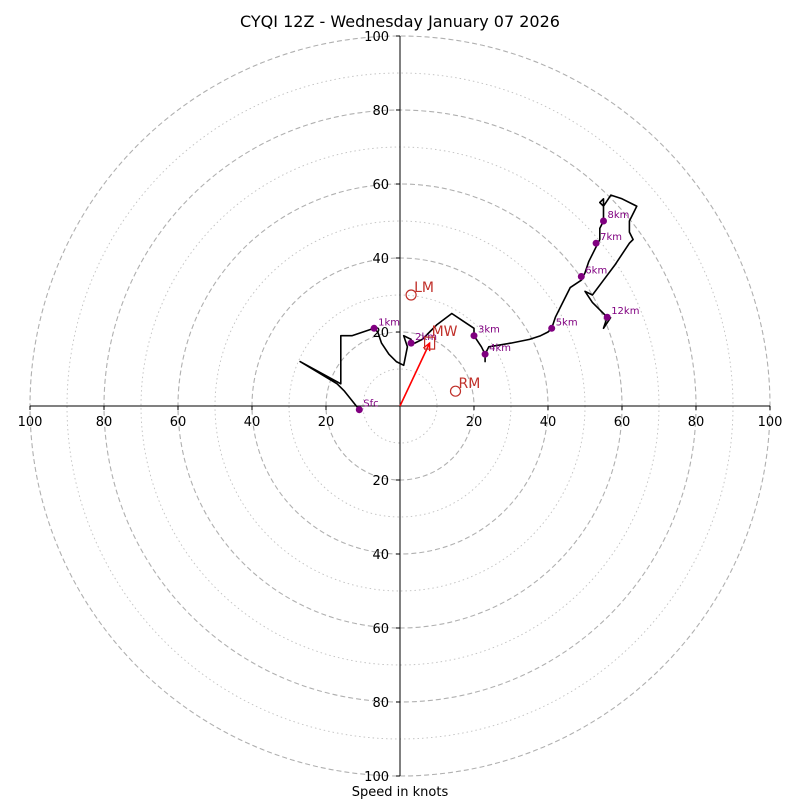 The width and height of the screenshot is (800, 800). What do you see at coordinates (374, 328) in the screenshot?
I see `height-marker-1km` at bounding box center [374, 328].